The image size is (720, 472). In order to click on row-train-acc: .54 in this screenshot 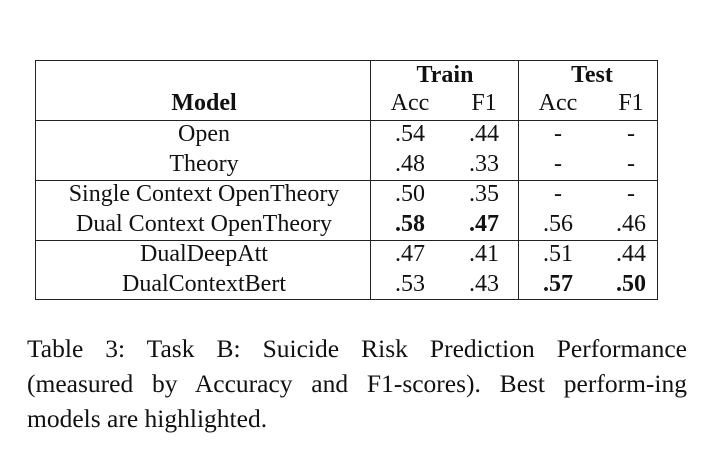, I will do `click(410, 134)`.